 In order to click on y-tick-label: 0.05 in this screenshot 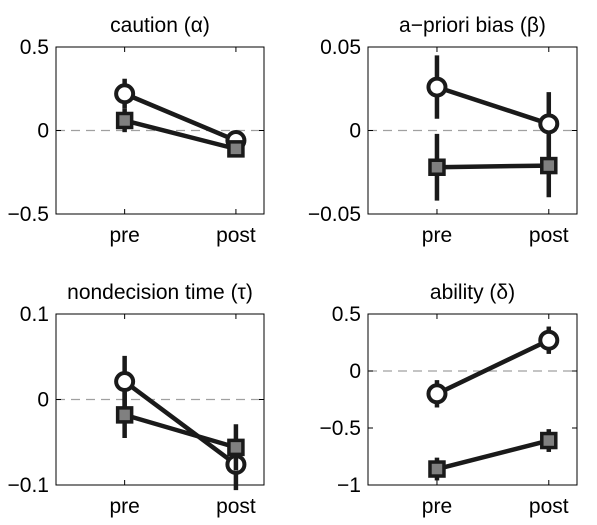, I will do `click(340, 47)`.